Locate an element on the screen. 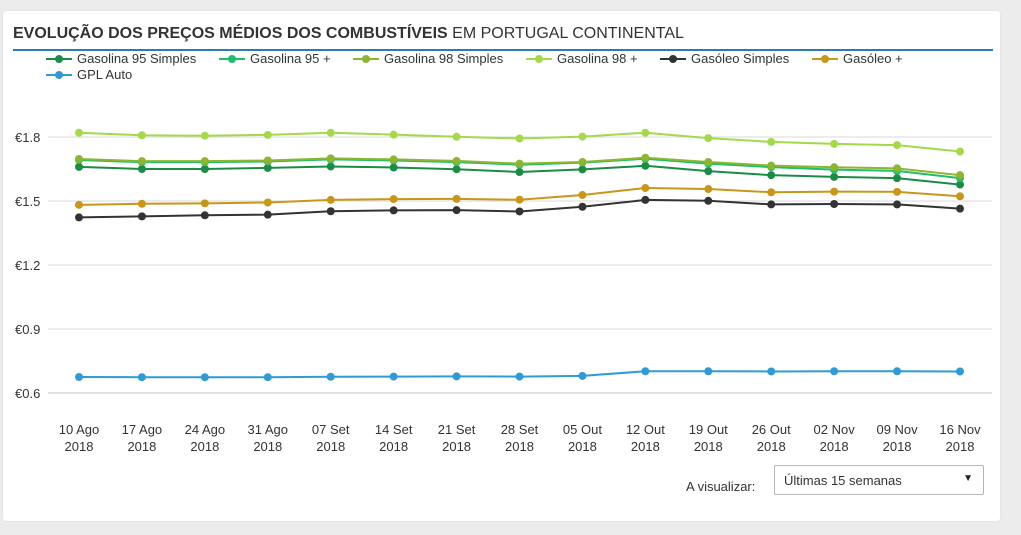 The height and width of the screenshot is (535, 1021). y-tick-label: €0.9 is located at coordinates (27, 329).